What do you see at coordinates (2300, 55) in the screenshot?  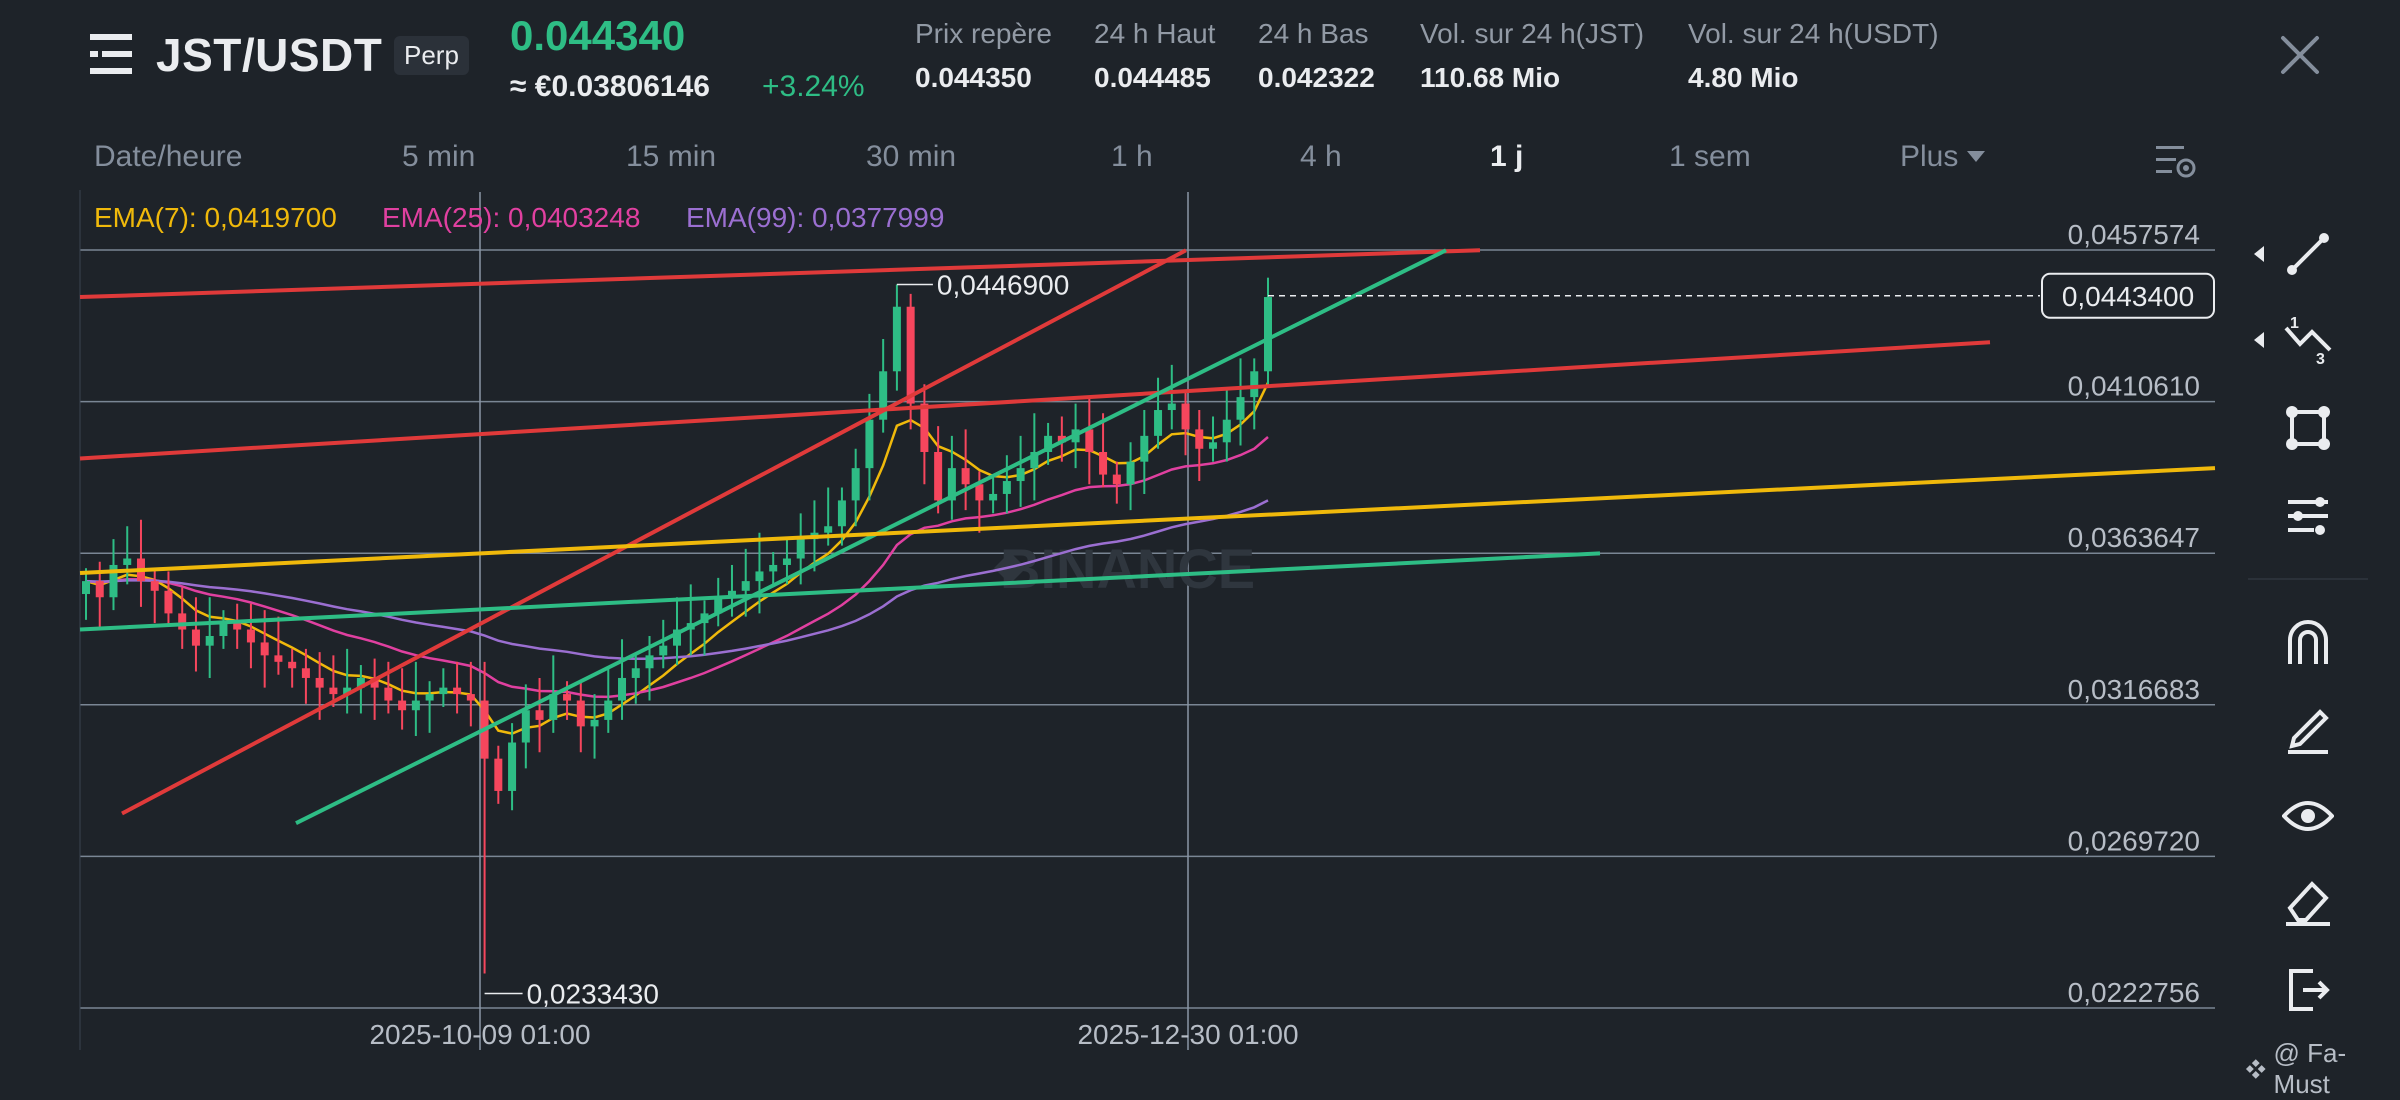 I see `close-icon` at bounding box center [2300, 55].